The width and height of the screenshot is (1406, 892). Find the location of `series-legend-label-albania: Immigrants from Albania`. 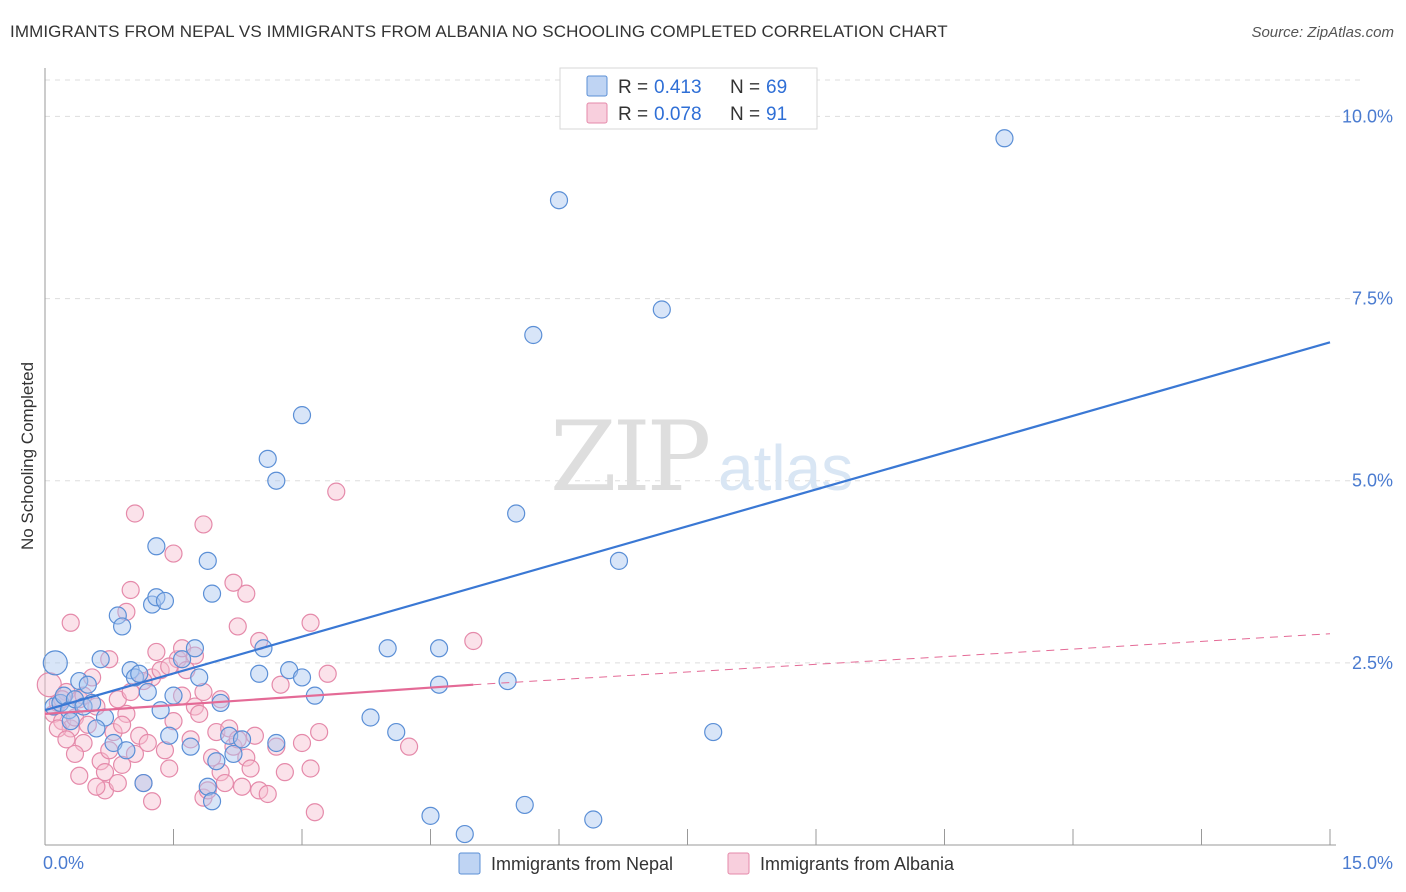

series-legend-label-albania: Immigrants from Albania is located at coordinates (857, 864).